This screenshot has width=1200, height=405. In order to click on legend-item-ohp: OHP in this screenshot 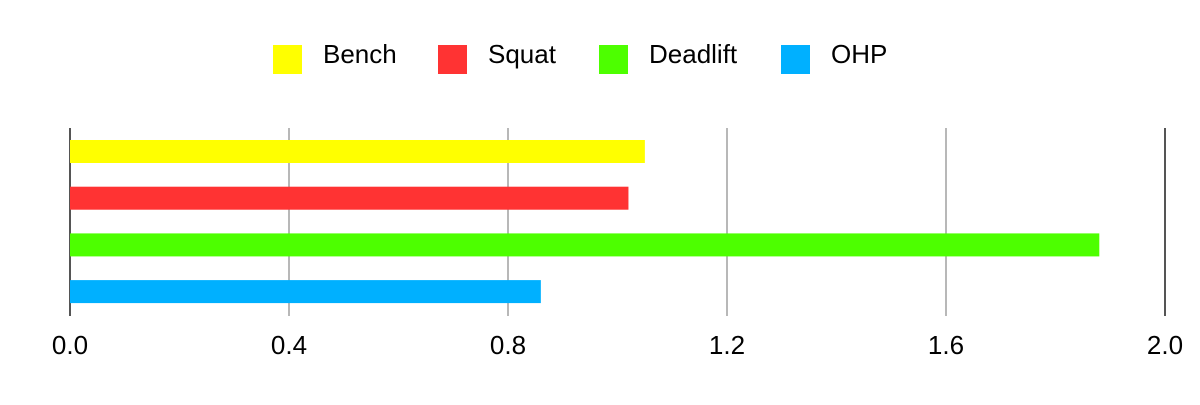, I will do `click(834, 56)`.